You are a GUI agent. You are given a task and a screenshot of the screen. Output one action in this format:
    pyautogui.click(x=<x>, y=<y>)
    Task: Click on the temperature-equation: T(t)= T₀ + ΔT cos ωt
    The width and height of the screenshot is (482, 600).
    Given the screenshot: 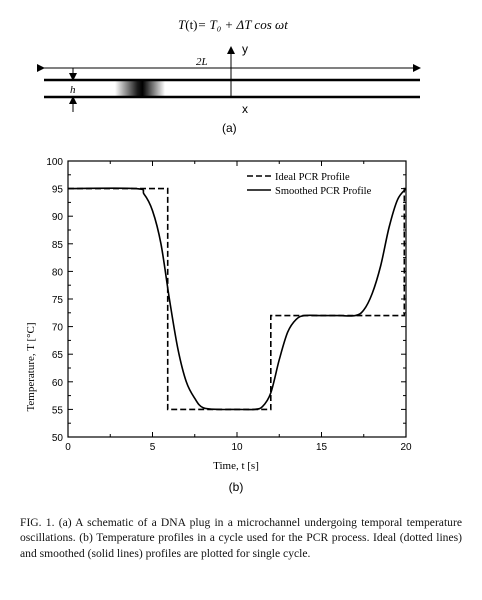 What is the action you would take?
    pyautogui.click(x=233, y=24)
    